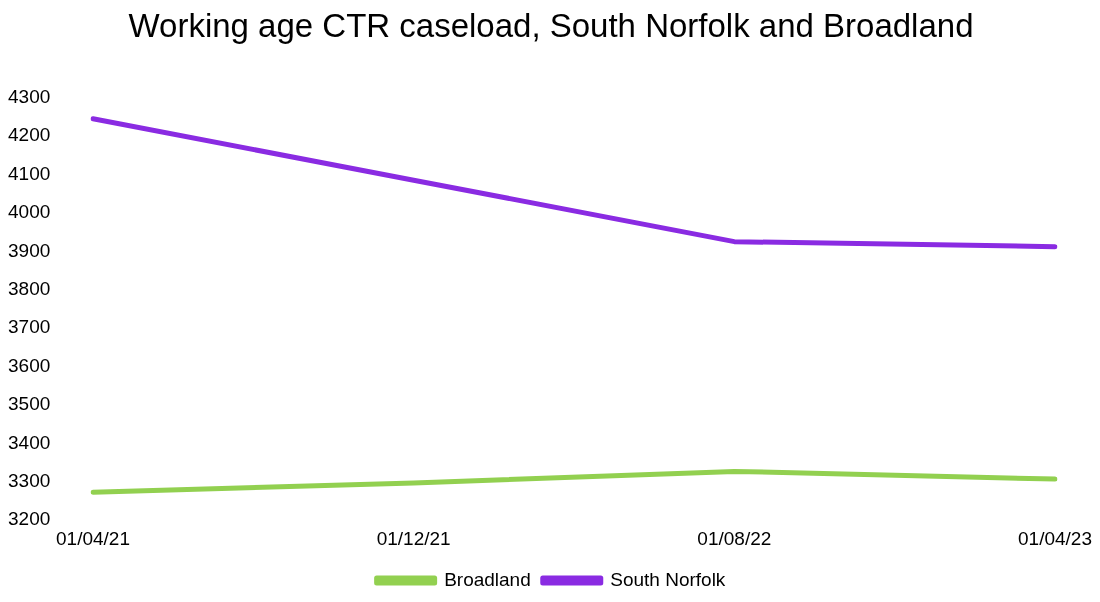 The height and width of the screenshot is (602, 1100). Describe the element at coordinates (29, 212) in the screenshot. I see `y-tick-label: 4000` at that location.